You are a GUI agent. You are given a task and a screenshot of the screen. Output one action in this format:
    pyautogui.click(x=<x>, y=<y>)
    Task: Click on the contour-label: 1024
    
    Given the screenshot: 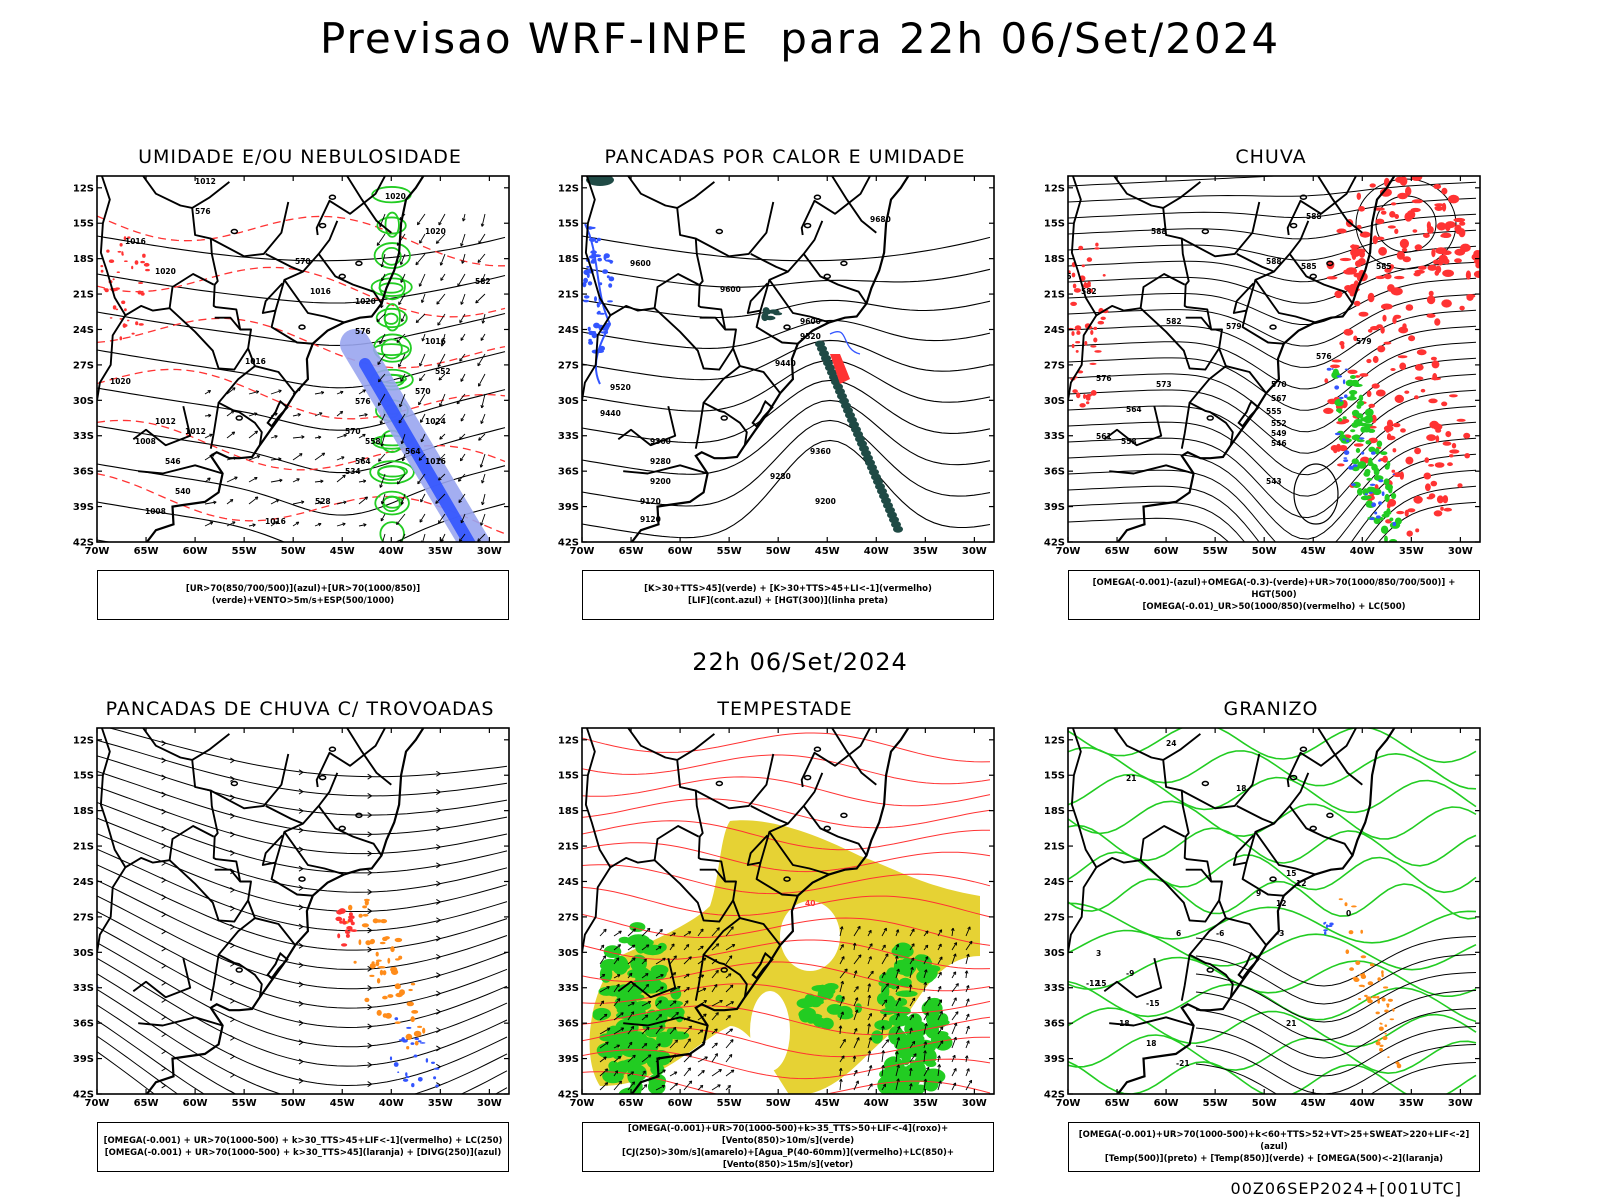 What is the action you would take?
    pyautogui.click(x=435, y=421)
    